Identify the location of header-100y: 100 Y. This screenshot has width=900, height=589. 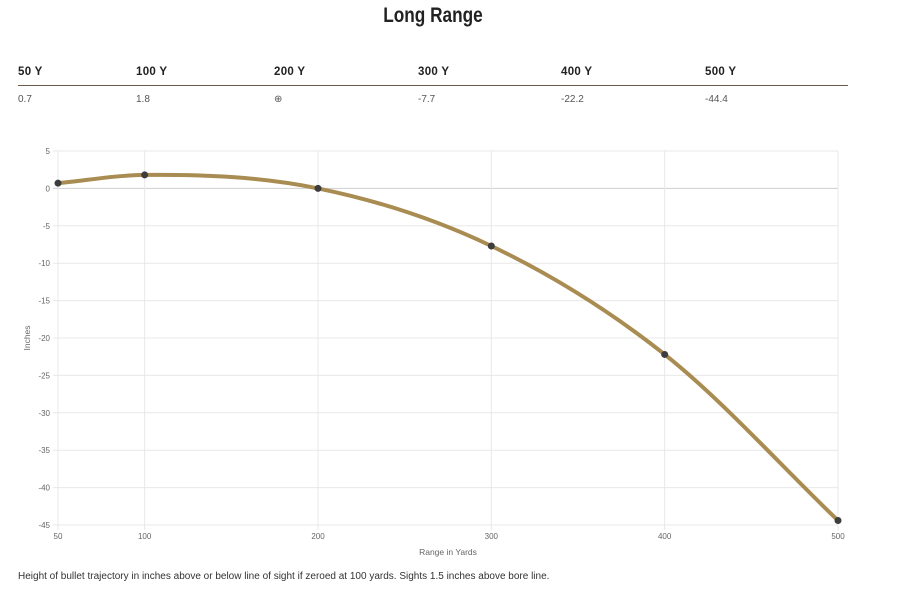
(152, 72).